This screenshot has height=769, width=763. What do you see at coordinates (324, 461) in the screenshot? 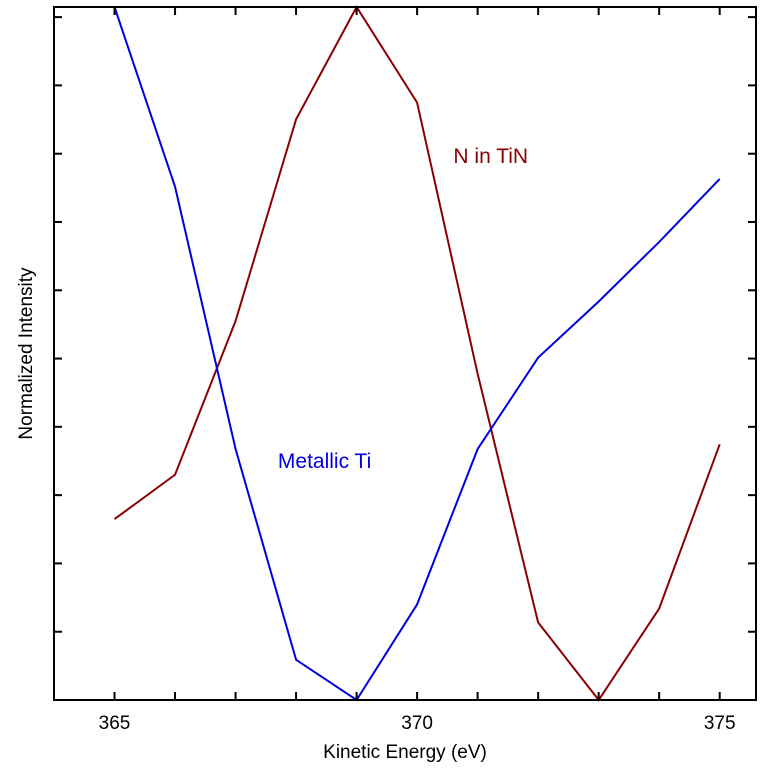
I see `series-annotation: Metallic Ti` at bounding box center [324, 461].